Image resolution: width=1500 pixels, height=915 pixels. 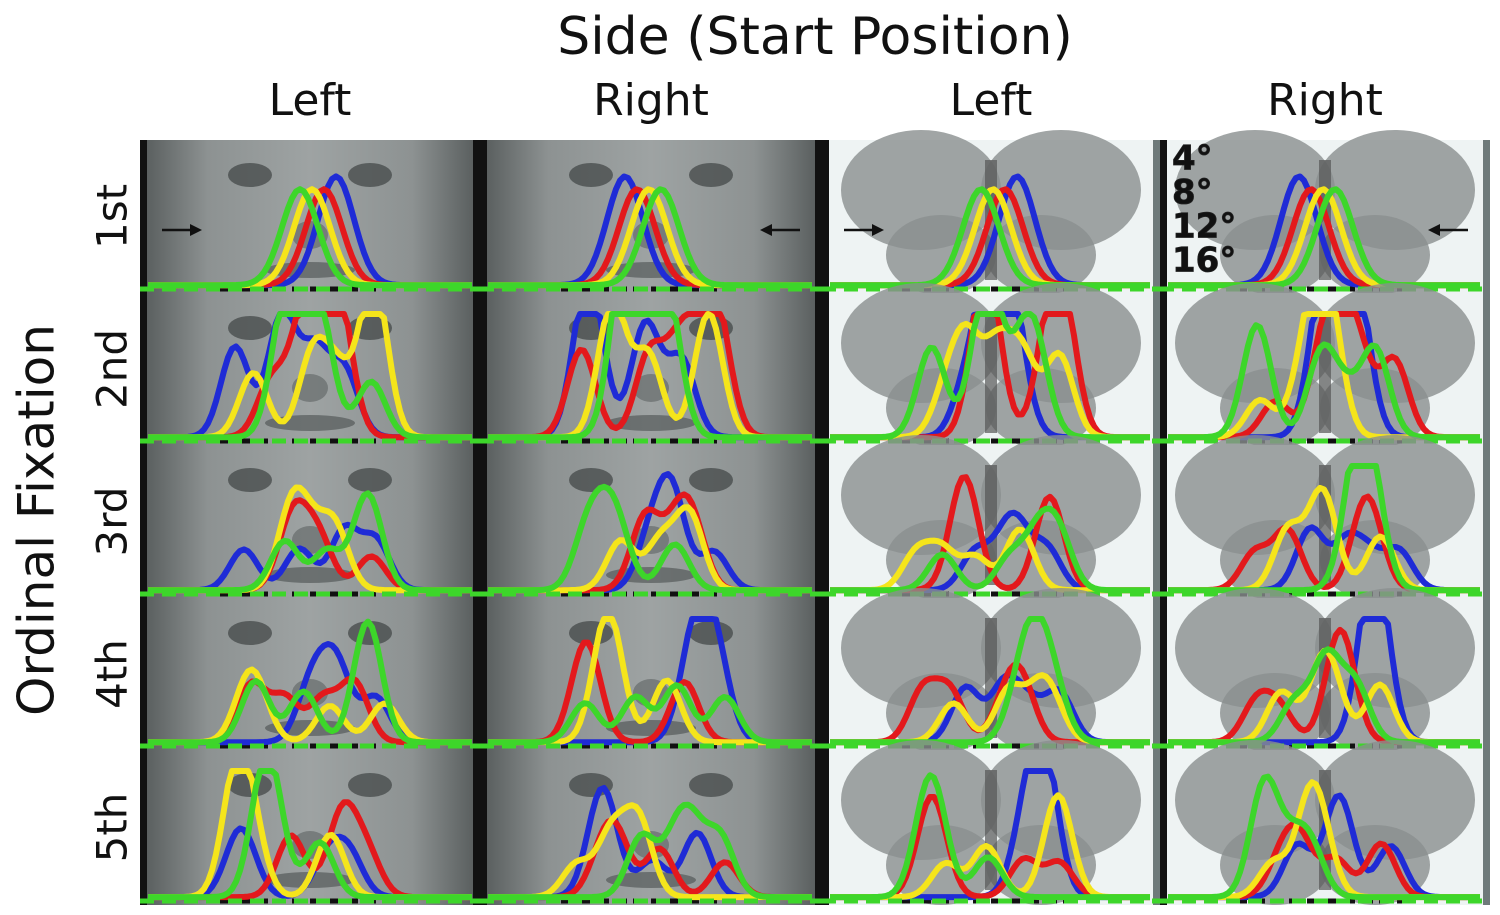 What do you see at coordinates (1192, 193) in the screenshot?
I see `legend-label: 8°` at bounding box center [1192, 193].